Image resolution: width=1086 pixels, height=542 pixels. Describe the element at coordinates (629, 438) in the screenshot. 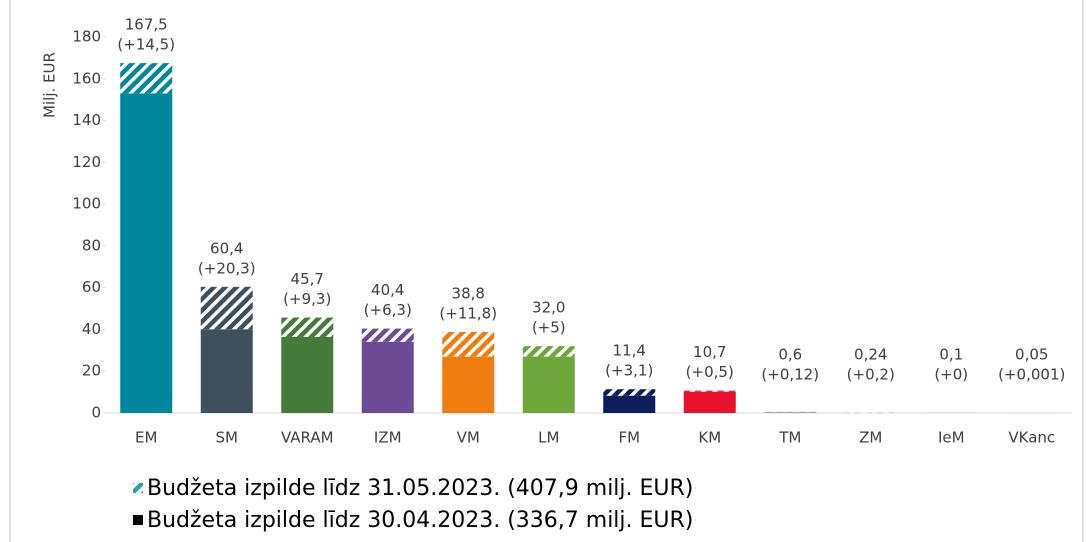

I see `x-tick-label: FM` at that location.